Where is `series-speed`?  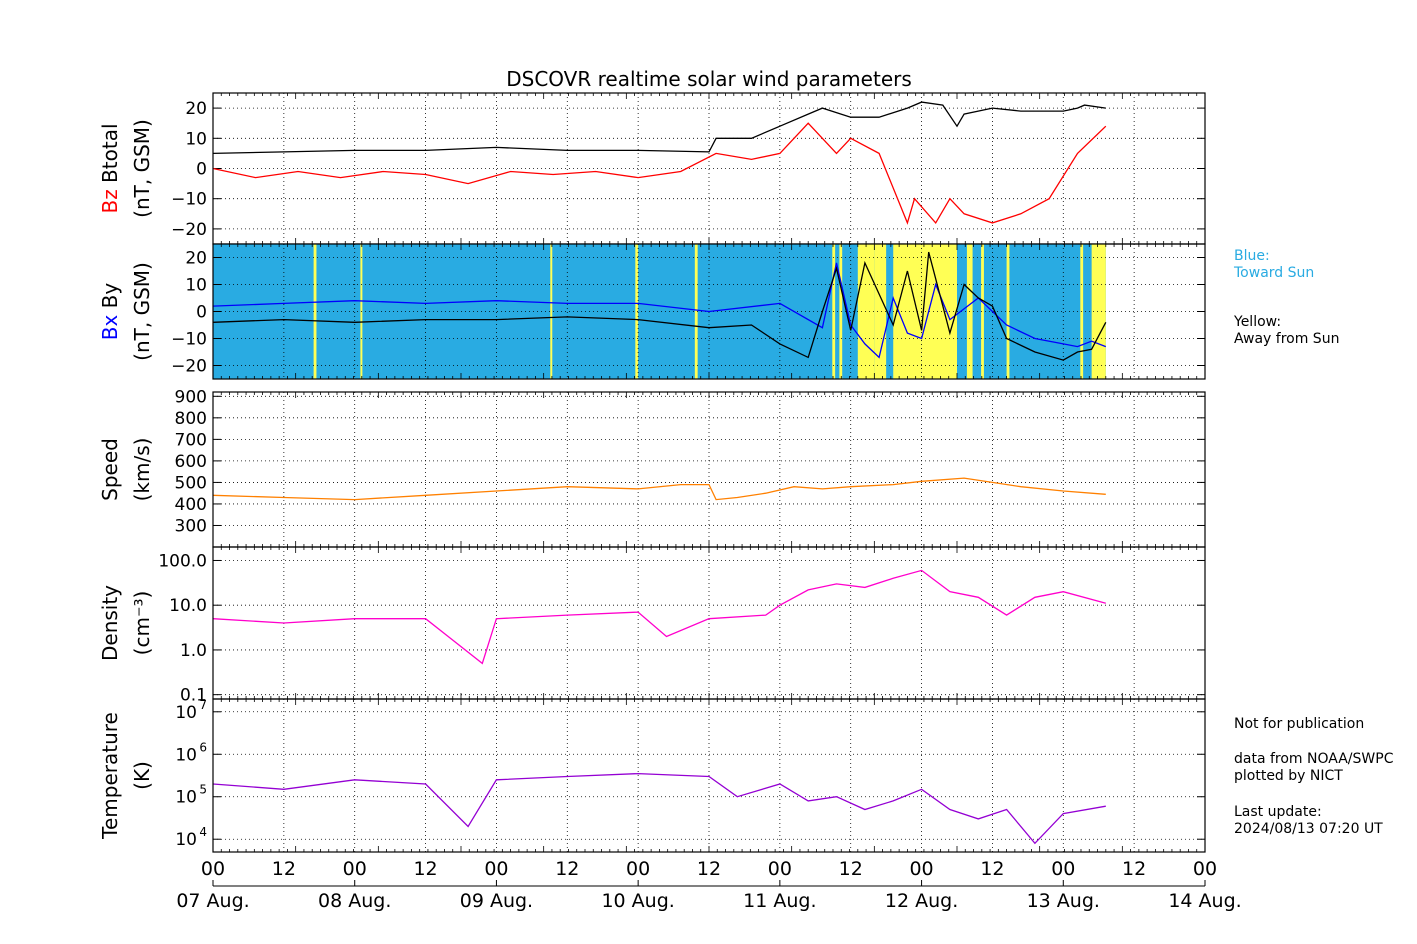
series-speed is located at coordinates (659, 489).